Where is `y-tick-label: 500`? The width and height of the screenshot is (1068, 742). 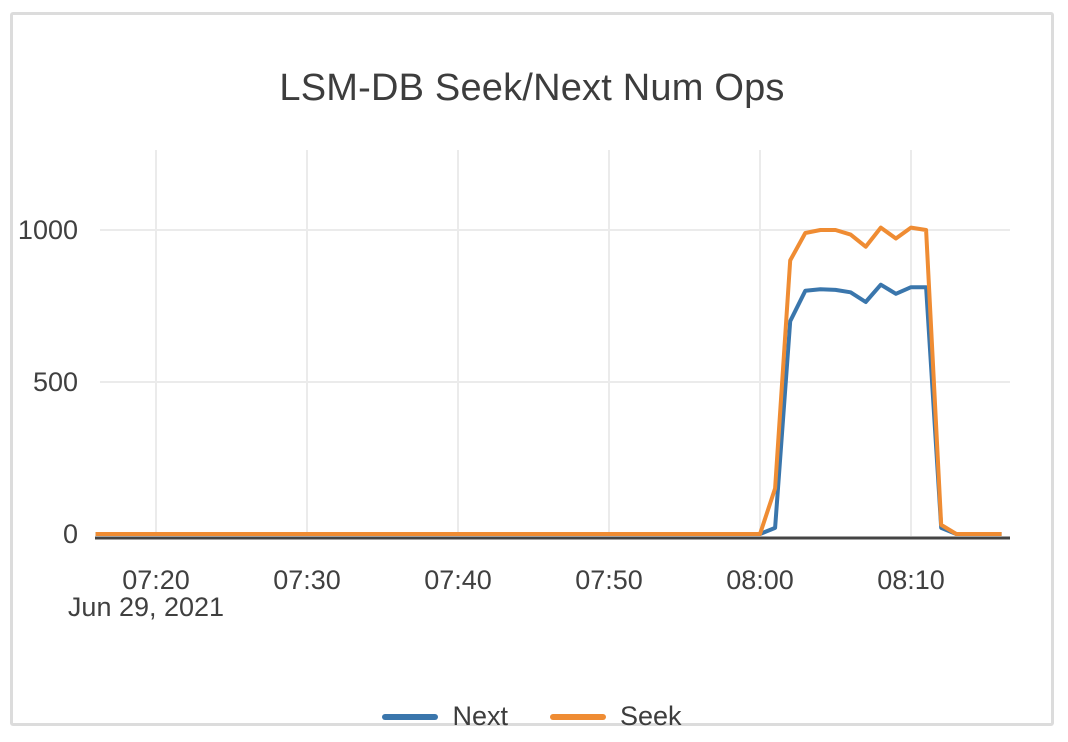
y-tick-label: 500 is located at coordinates (55, 382).